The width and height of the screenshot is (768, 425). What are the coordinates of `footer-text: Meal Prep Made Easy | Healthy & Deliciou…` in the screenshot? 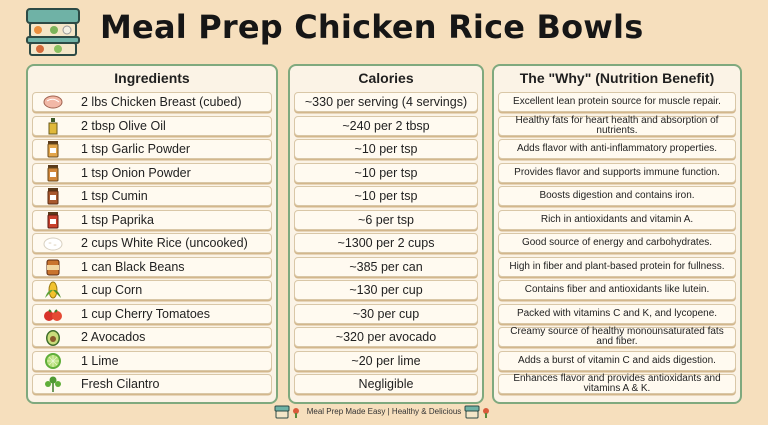 It's located at (384, 411).